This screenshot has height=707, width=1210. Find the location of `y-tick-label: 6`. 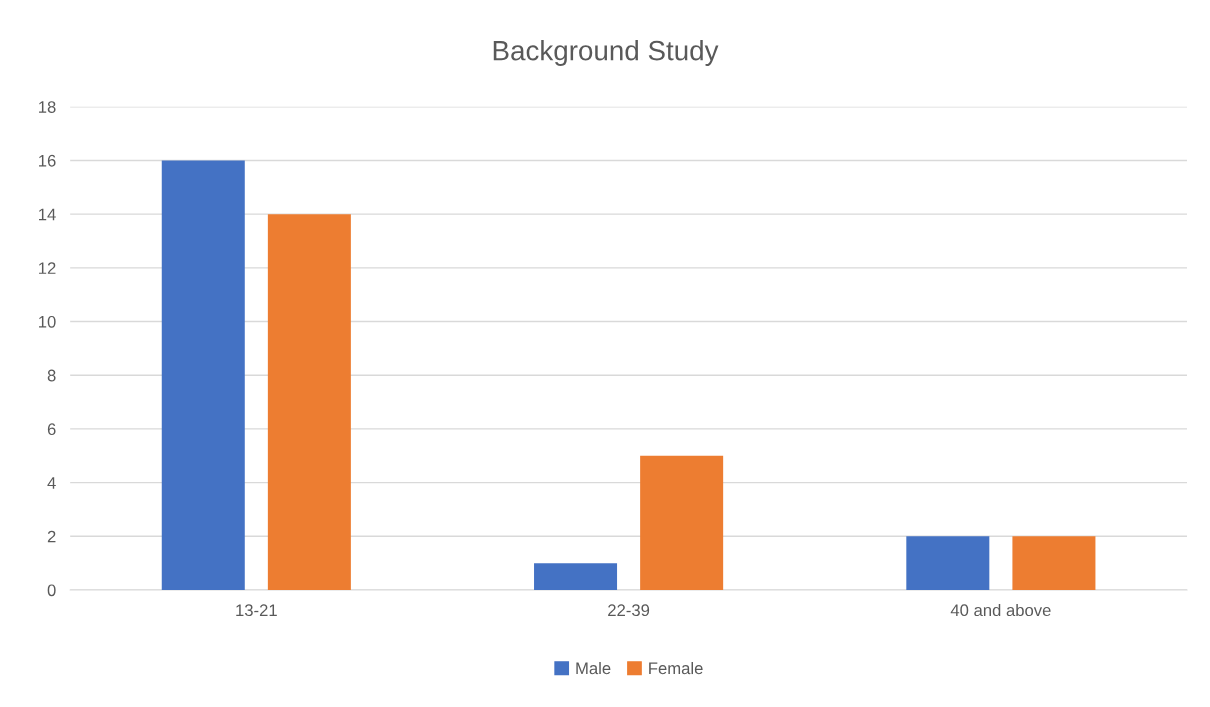

y-tick-label: 6 is located at coordinates (51, 429).